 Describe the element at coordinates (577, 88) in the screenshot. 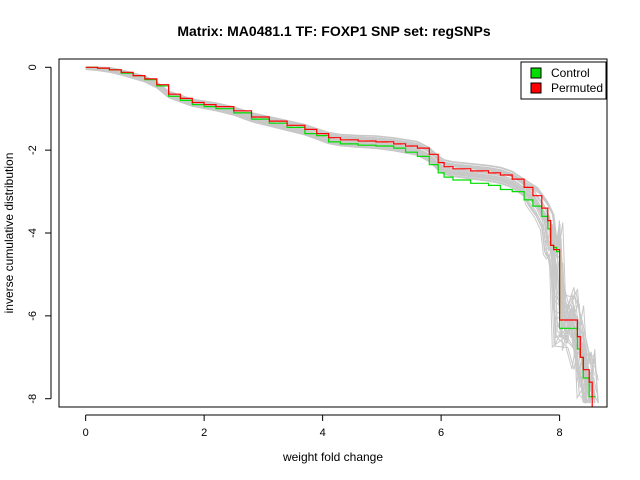

I see `legend-label: Permuted` at that location.